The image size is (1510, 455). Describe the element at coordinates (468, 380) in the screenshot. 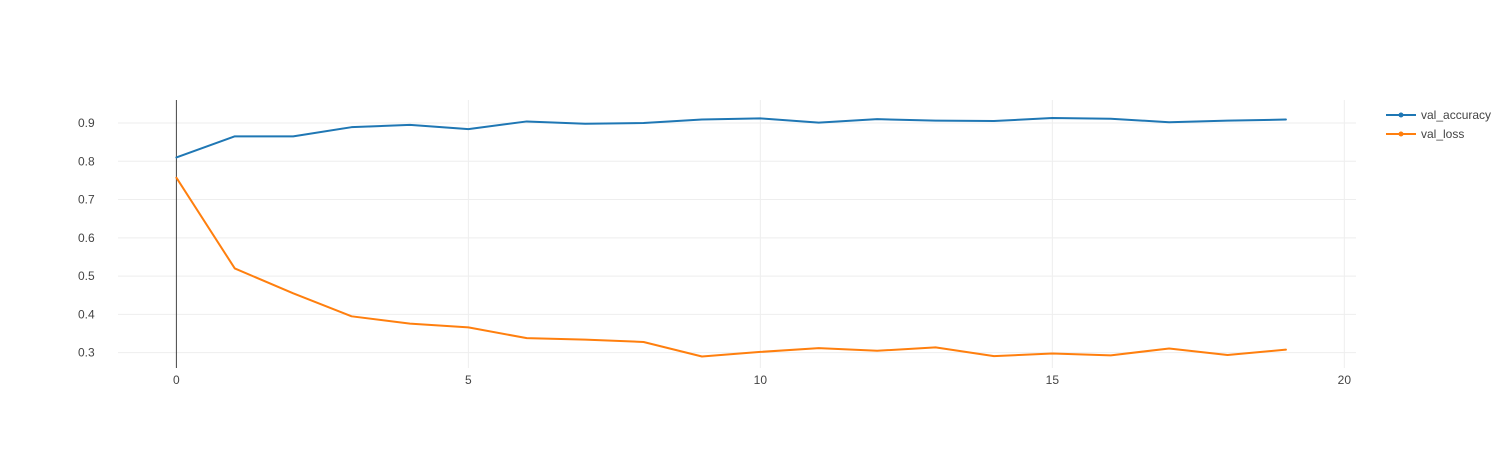

I see `x-tick-label: 5` at that location.